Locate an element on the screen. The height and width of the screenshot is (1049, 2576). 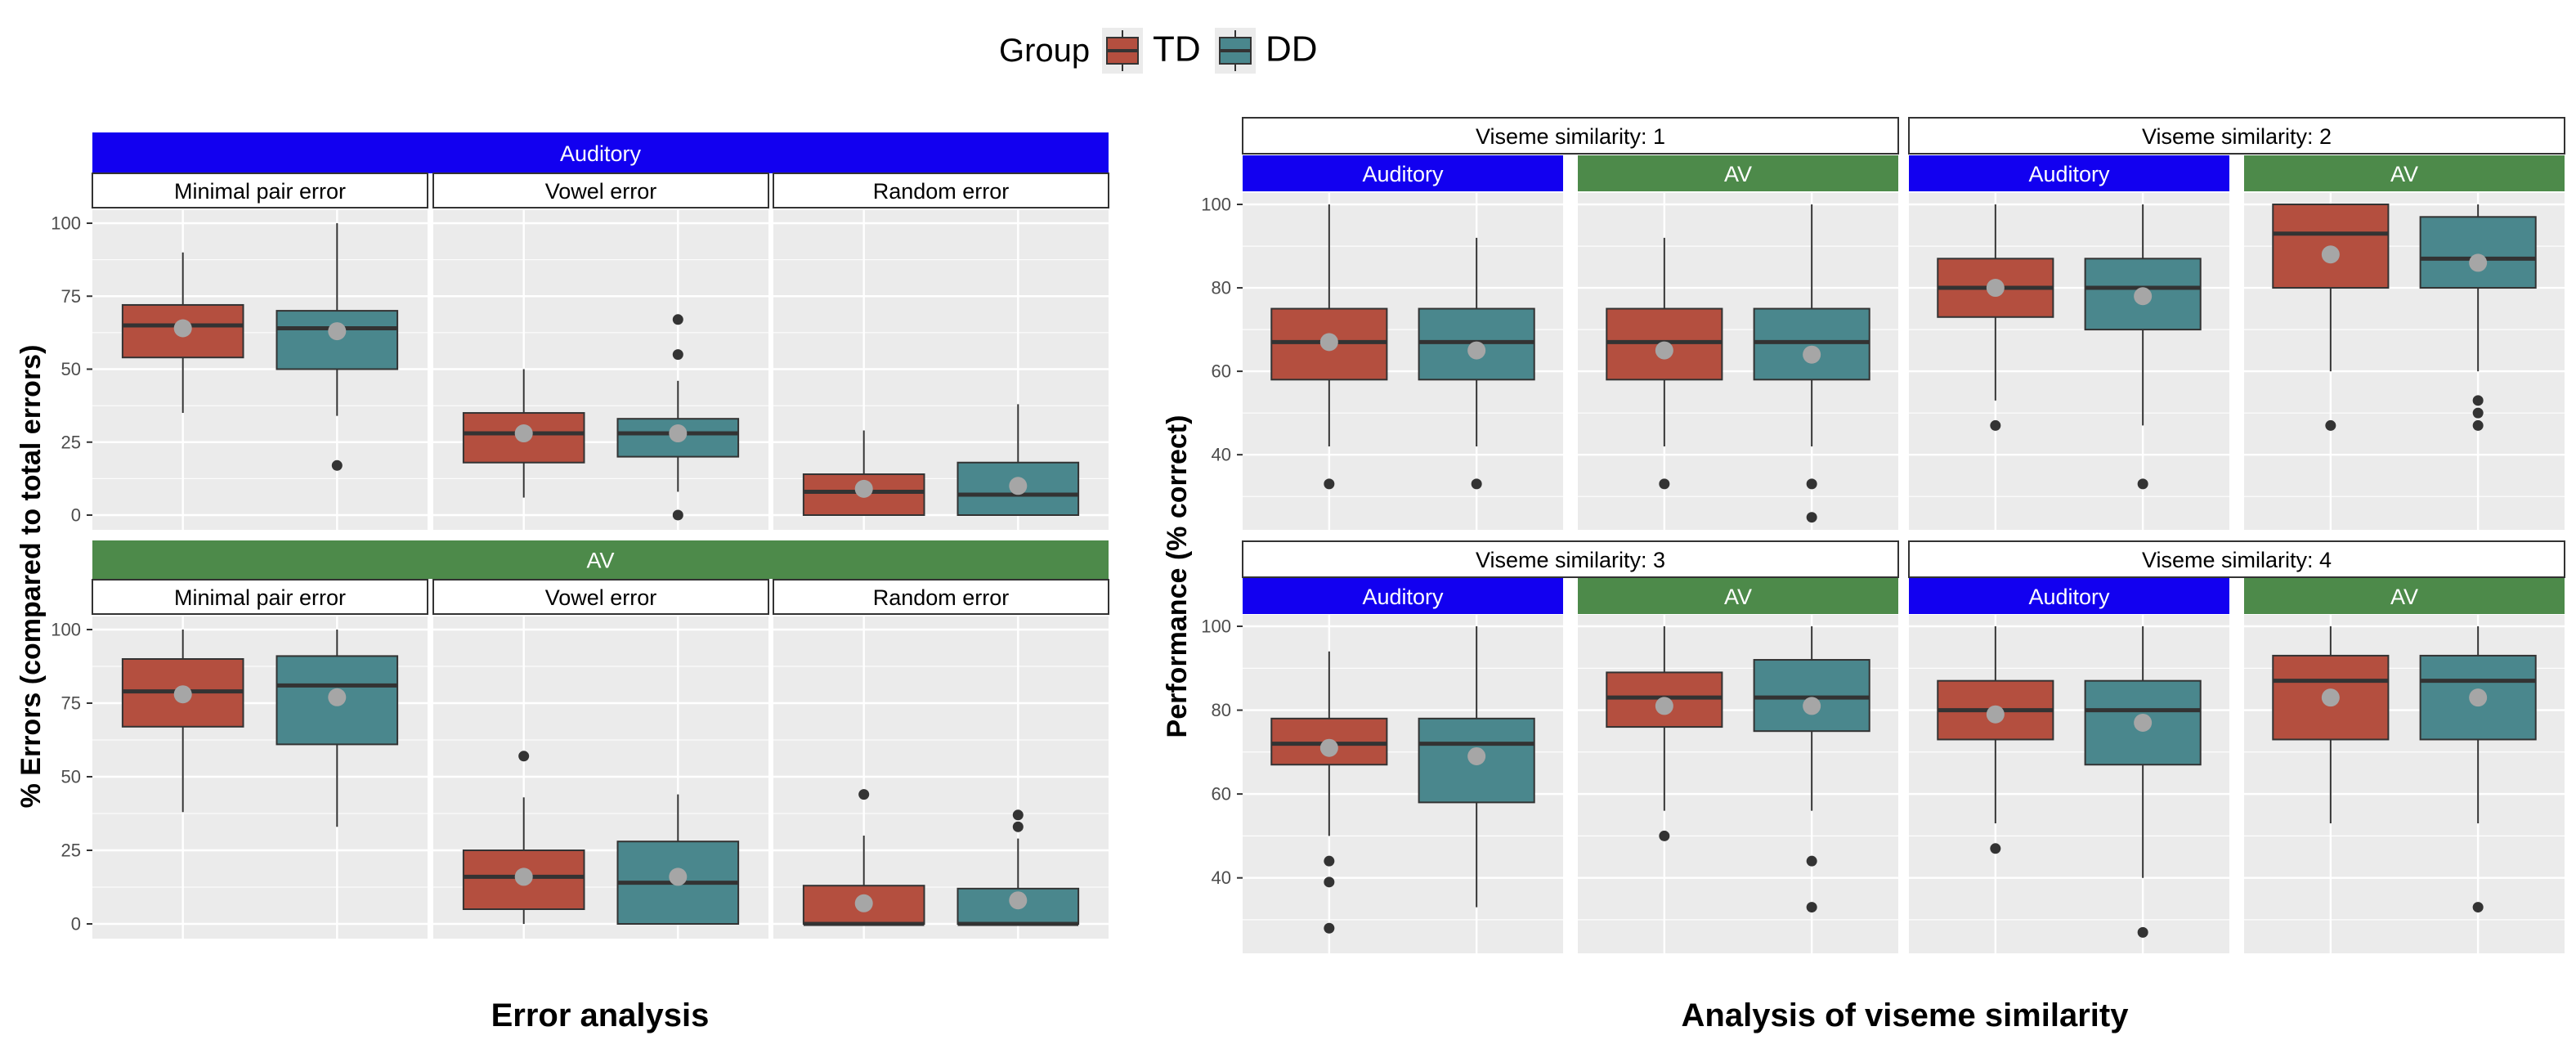
right-panel-2-0-box-DD is located at coordinates (1476, 767).